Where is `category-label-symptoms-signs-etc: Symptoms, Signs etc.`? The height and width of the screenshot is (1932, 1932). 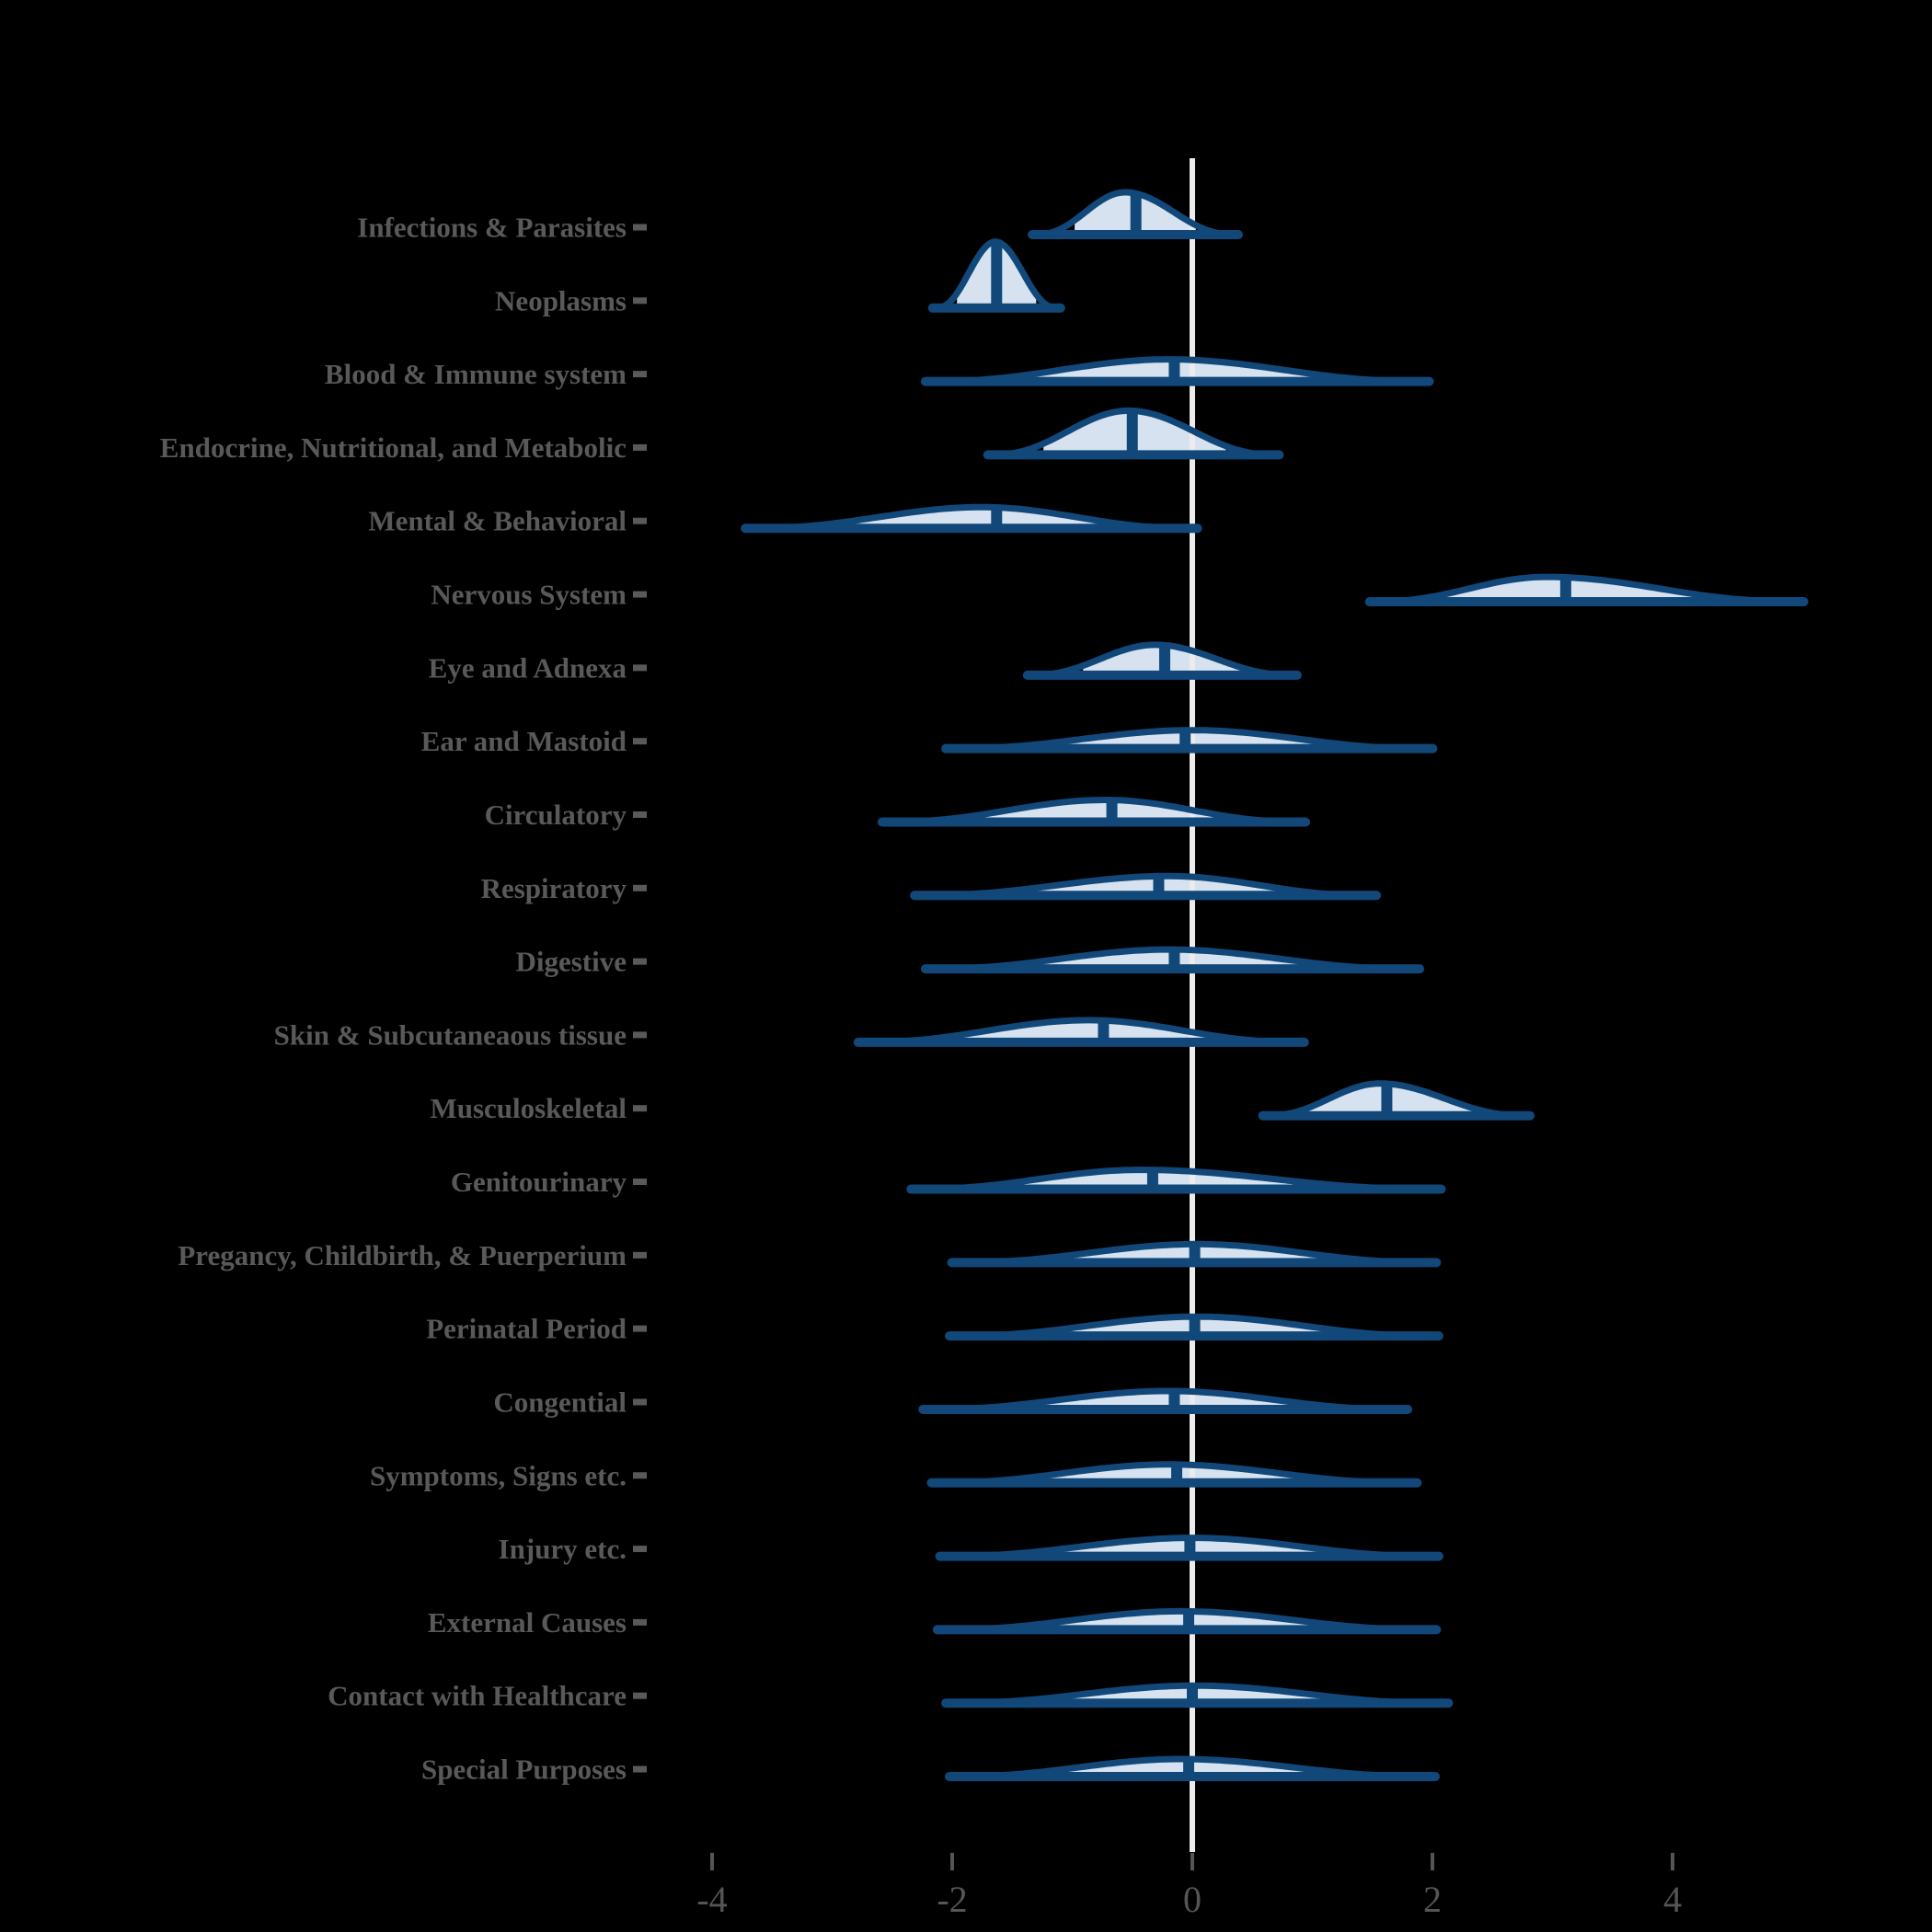 category-label-symptoms-signs-etc: Symptoms, Signs etc. is located at coordinates (498, 1475).